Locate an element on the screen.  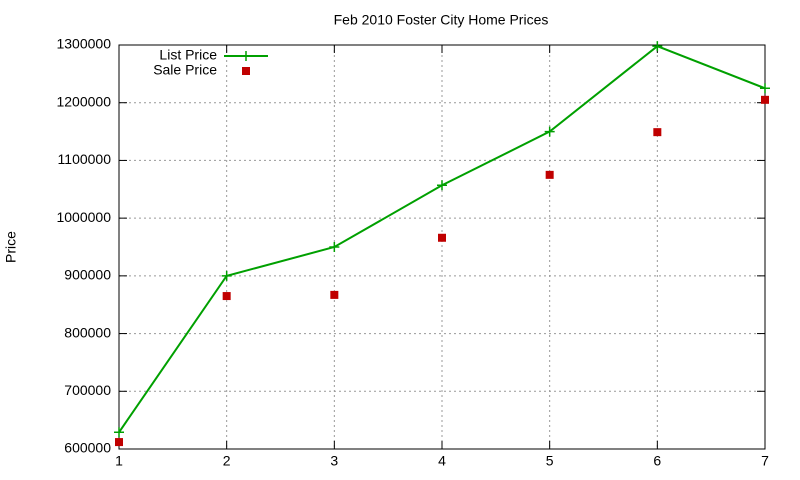
x-tick-label: 5 is located at coordinates (550, 461).